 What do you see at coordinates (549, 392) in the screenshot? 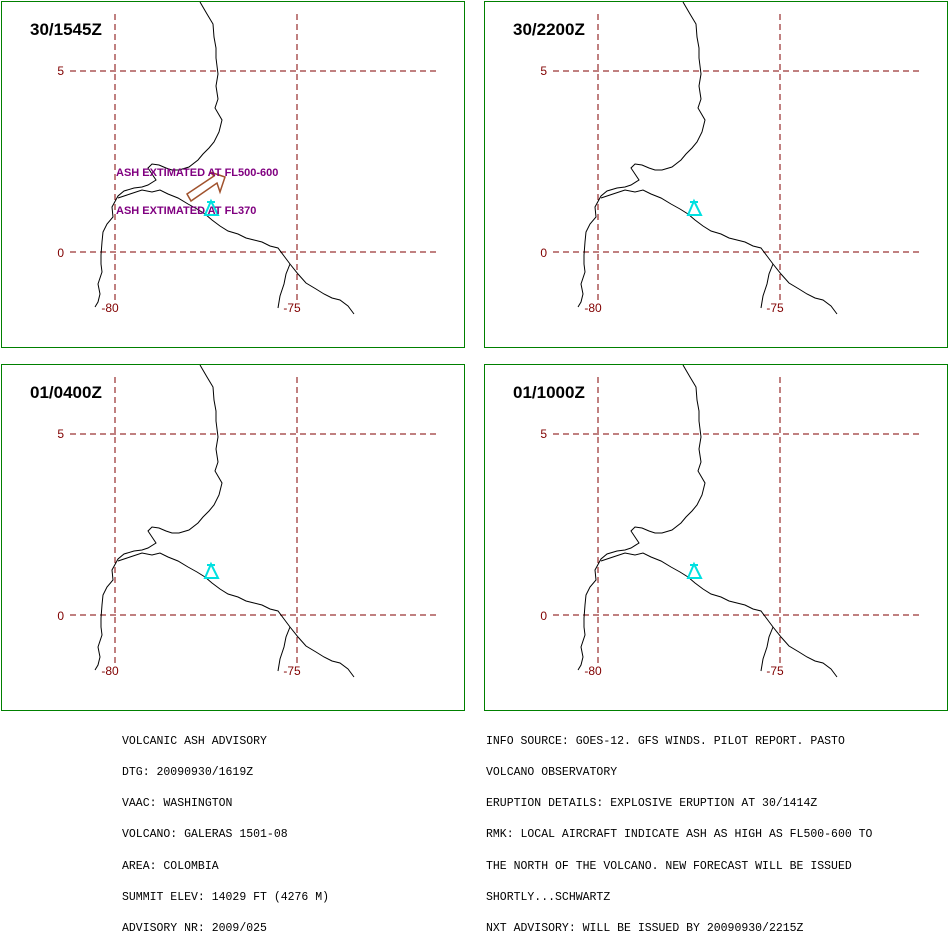
I see `panel-time-label: 01/1000Z` at bounding box center [549, 392].